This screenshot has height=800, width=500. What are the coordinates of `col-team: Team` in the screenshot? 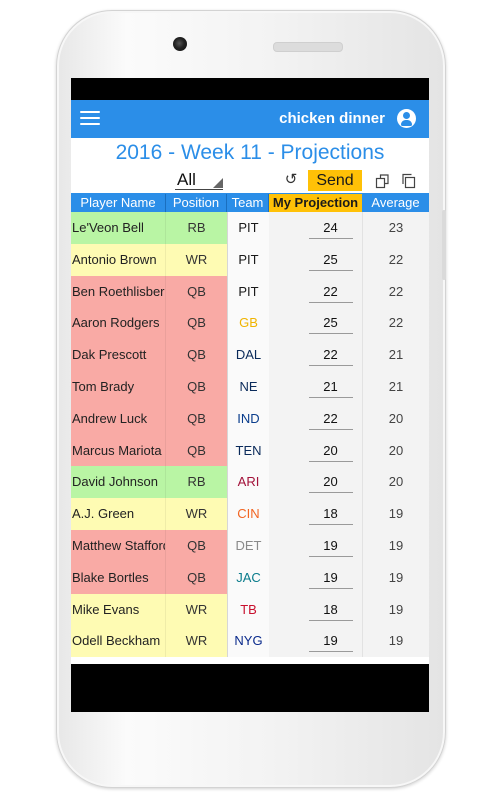 It's located at (248, 203).